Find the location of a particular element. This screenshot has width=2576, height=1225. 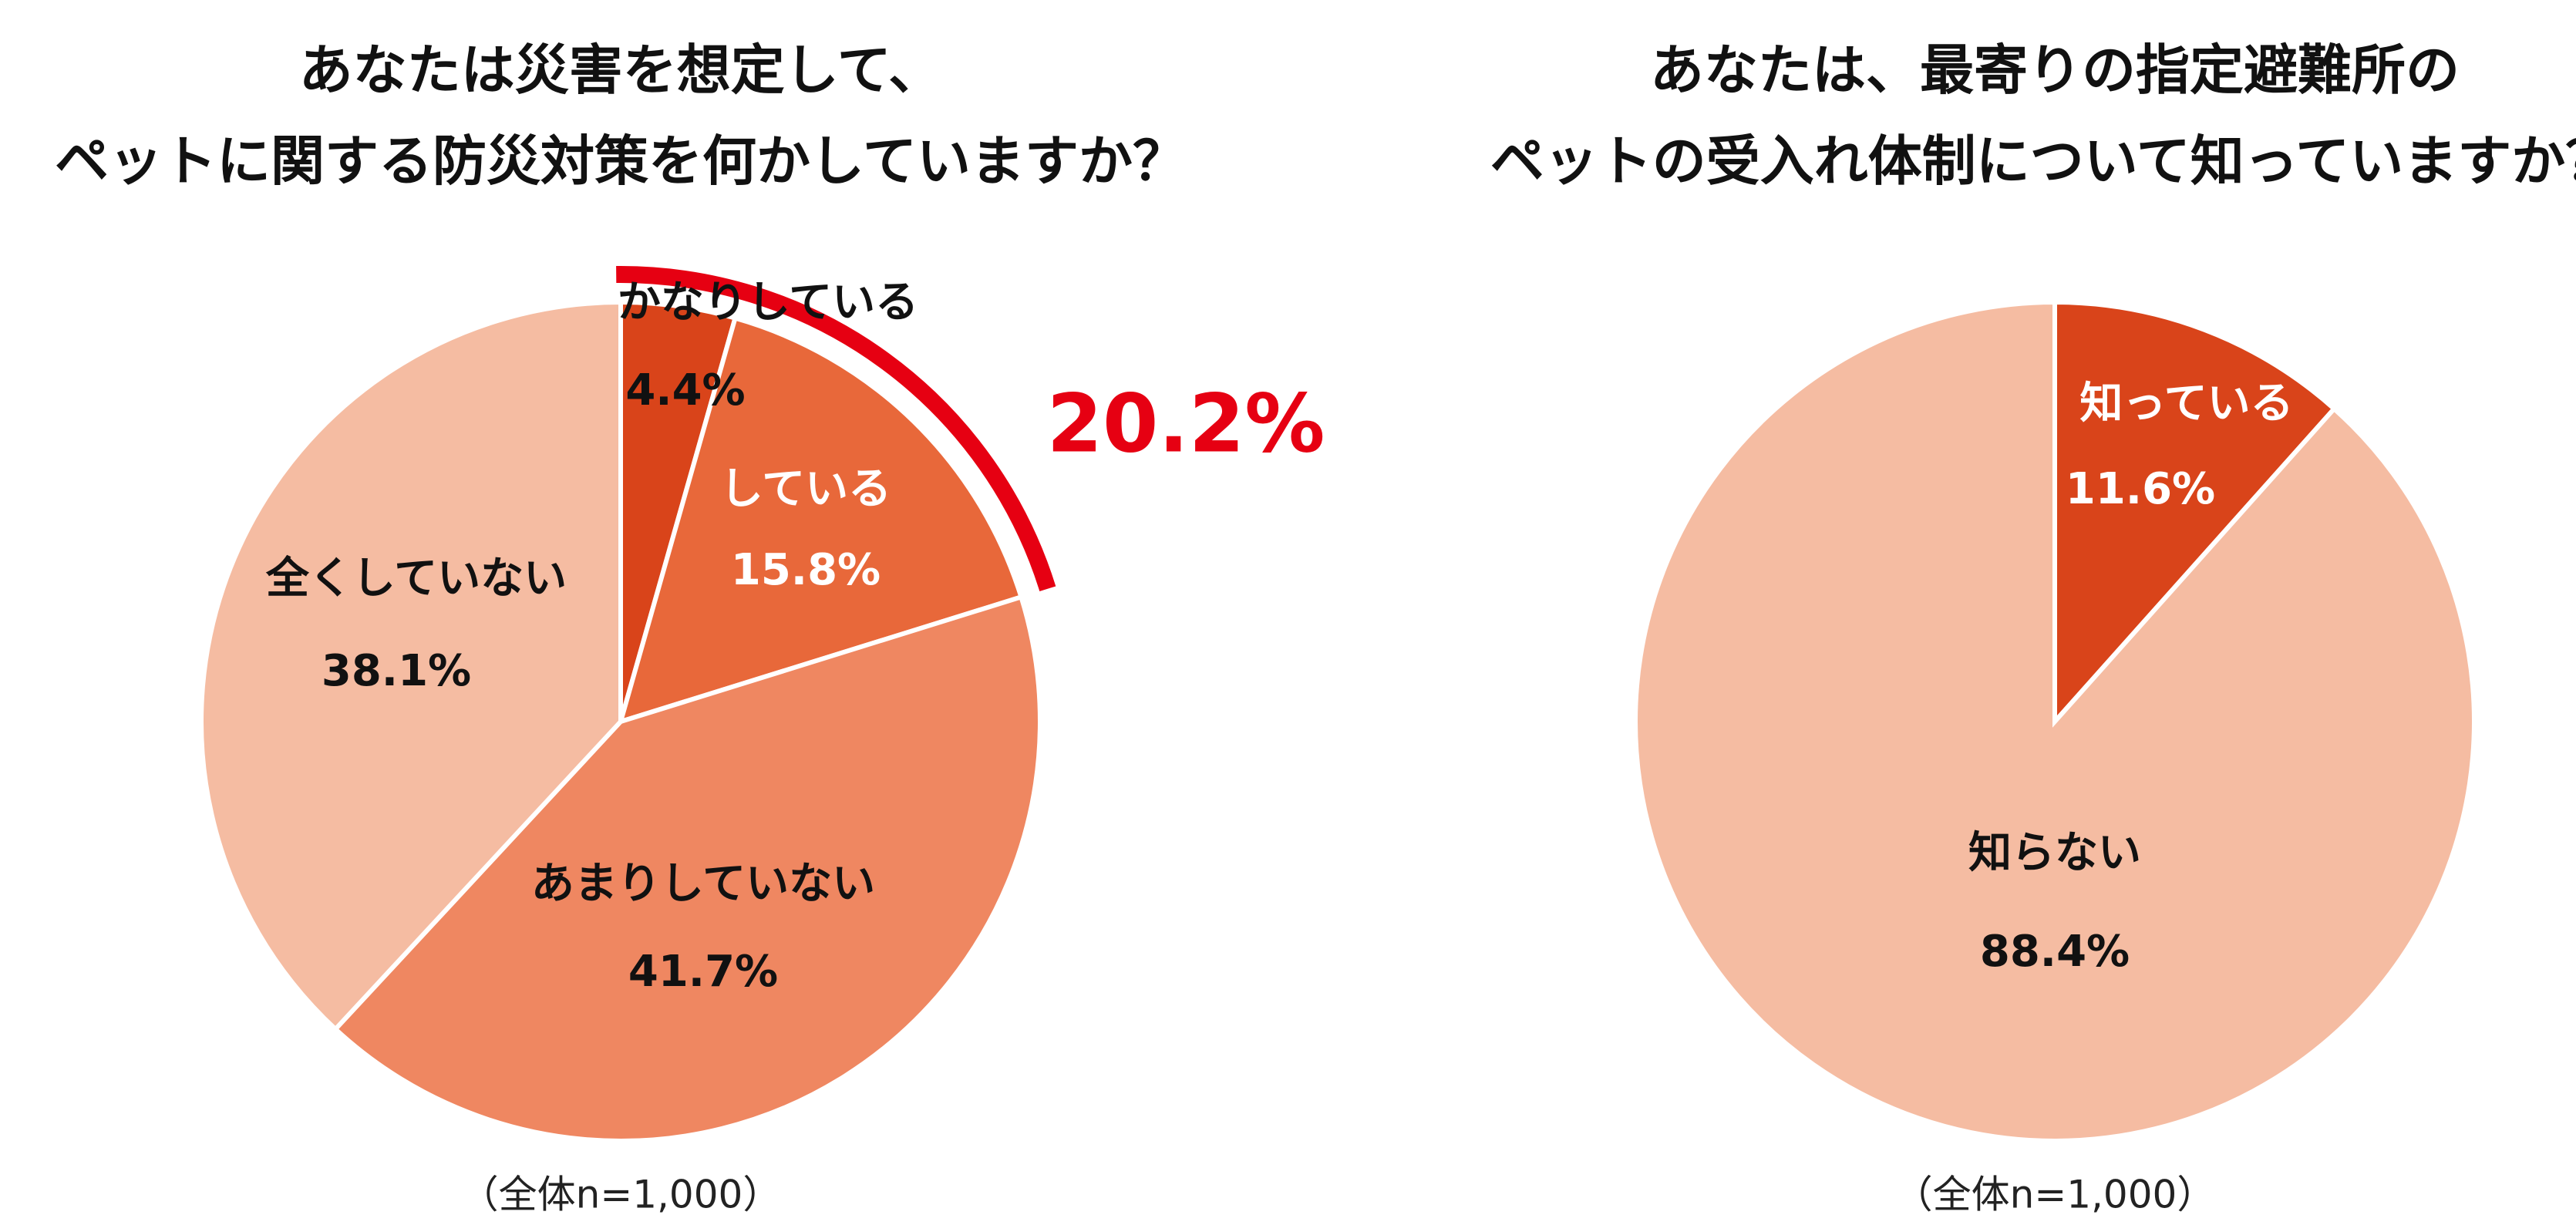

slice-label: している is located at coordinates (805, 489).